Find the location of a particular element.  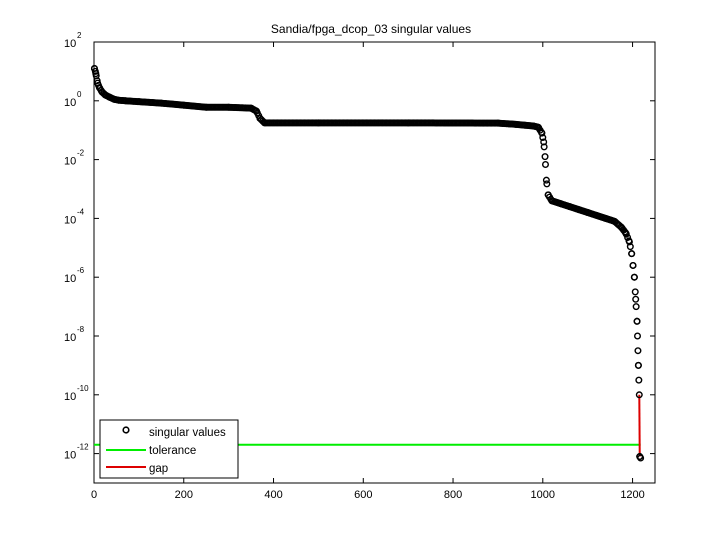

y-tick-exponent: -2 is located at coordinates (81, 153).